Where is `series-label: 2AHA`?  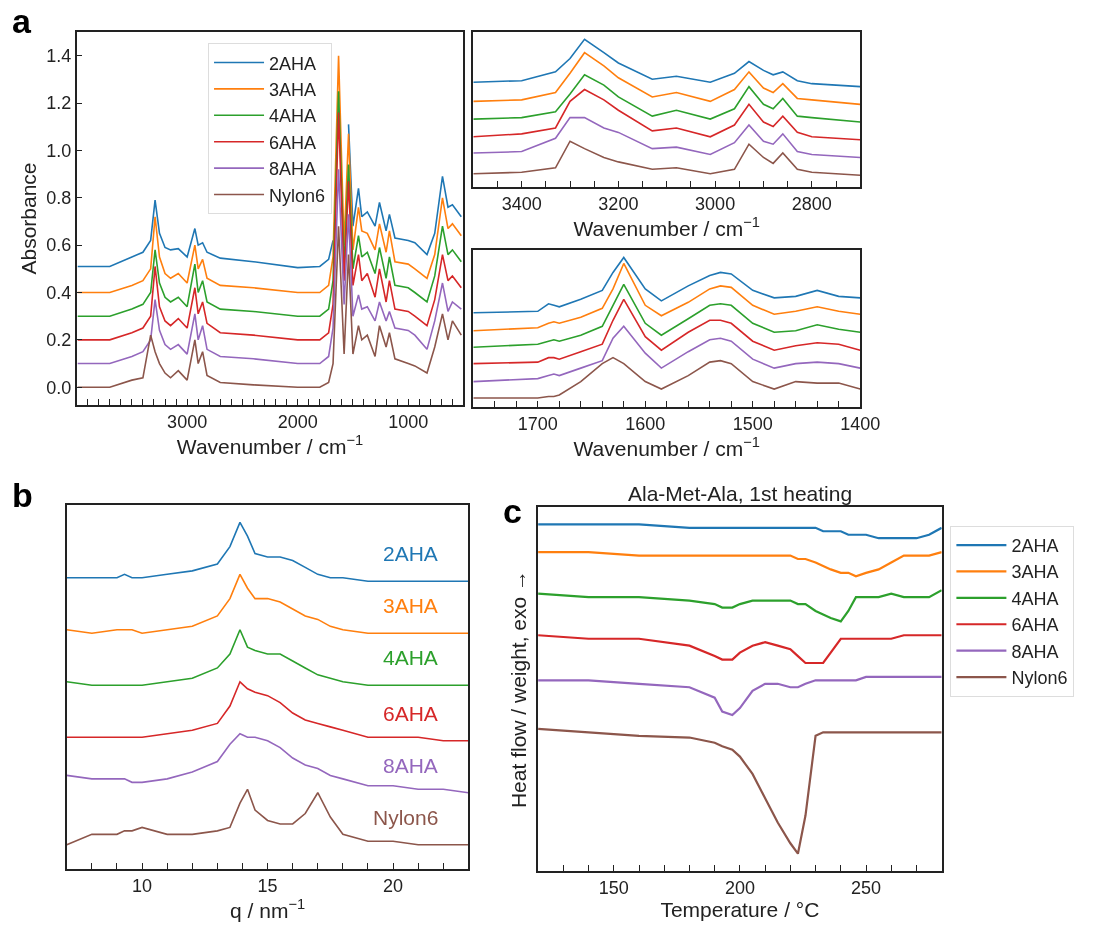 series-label: 2AHA is located at coordinates (410, 553).